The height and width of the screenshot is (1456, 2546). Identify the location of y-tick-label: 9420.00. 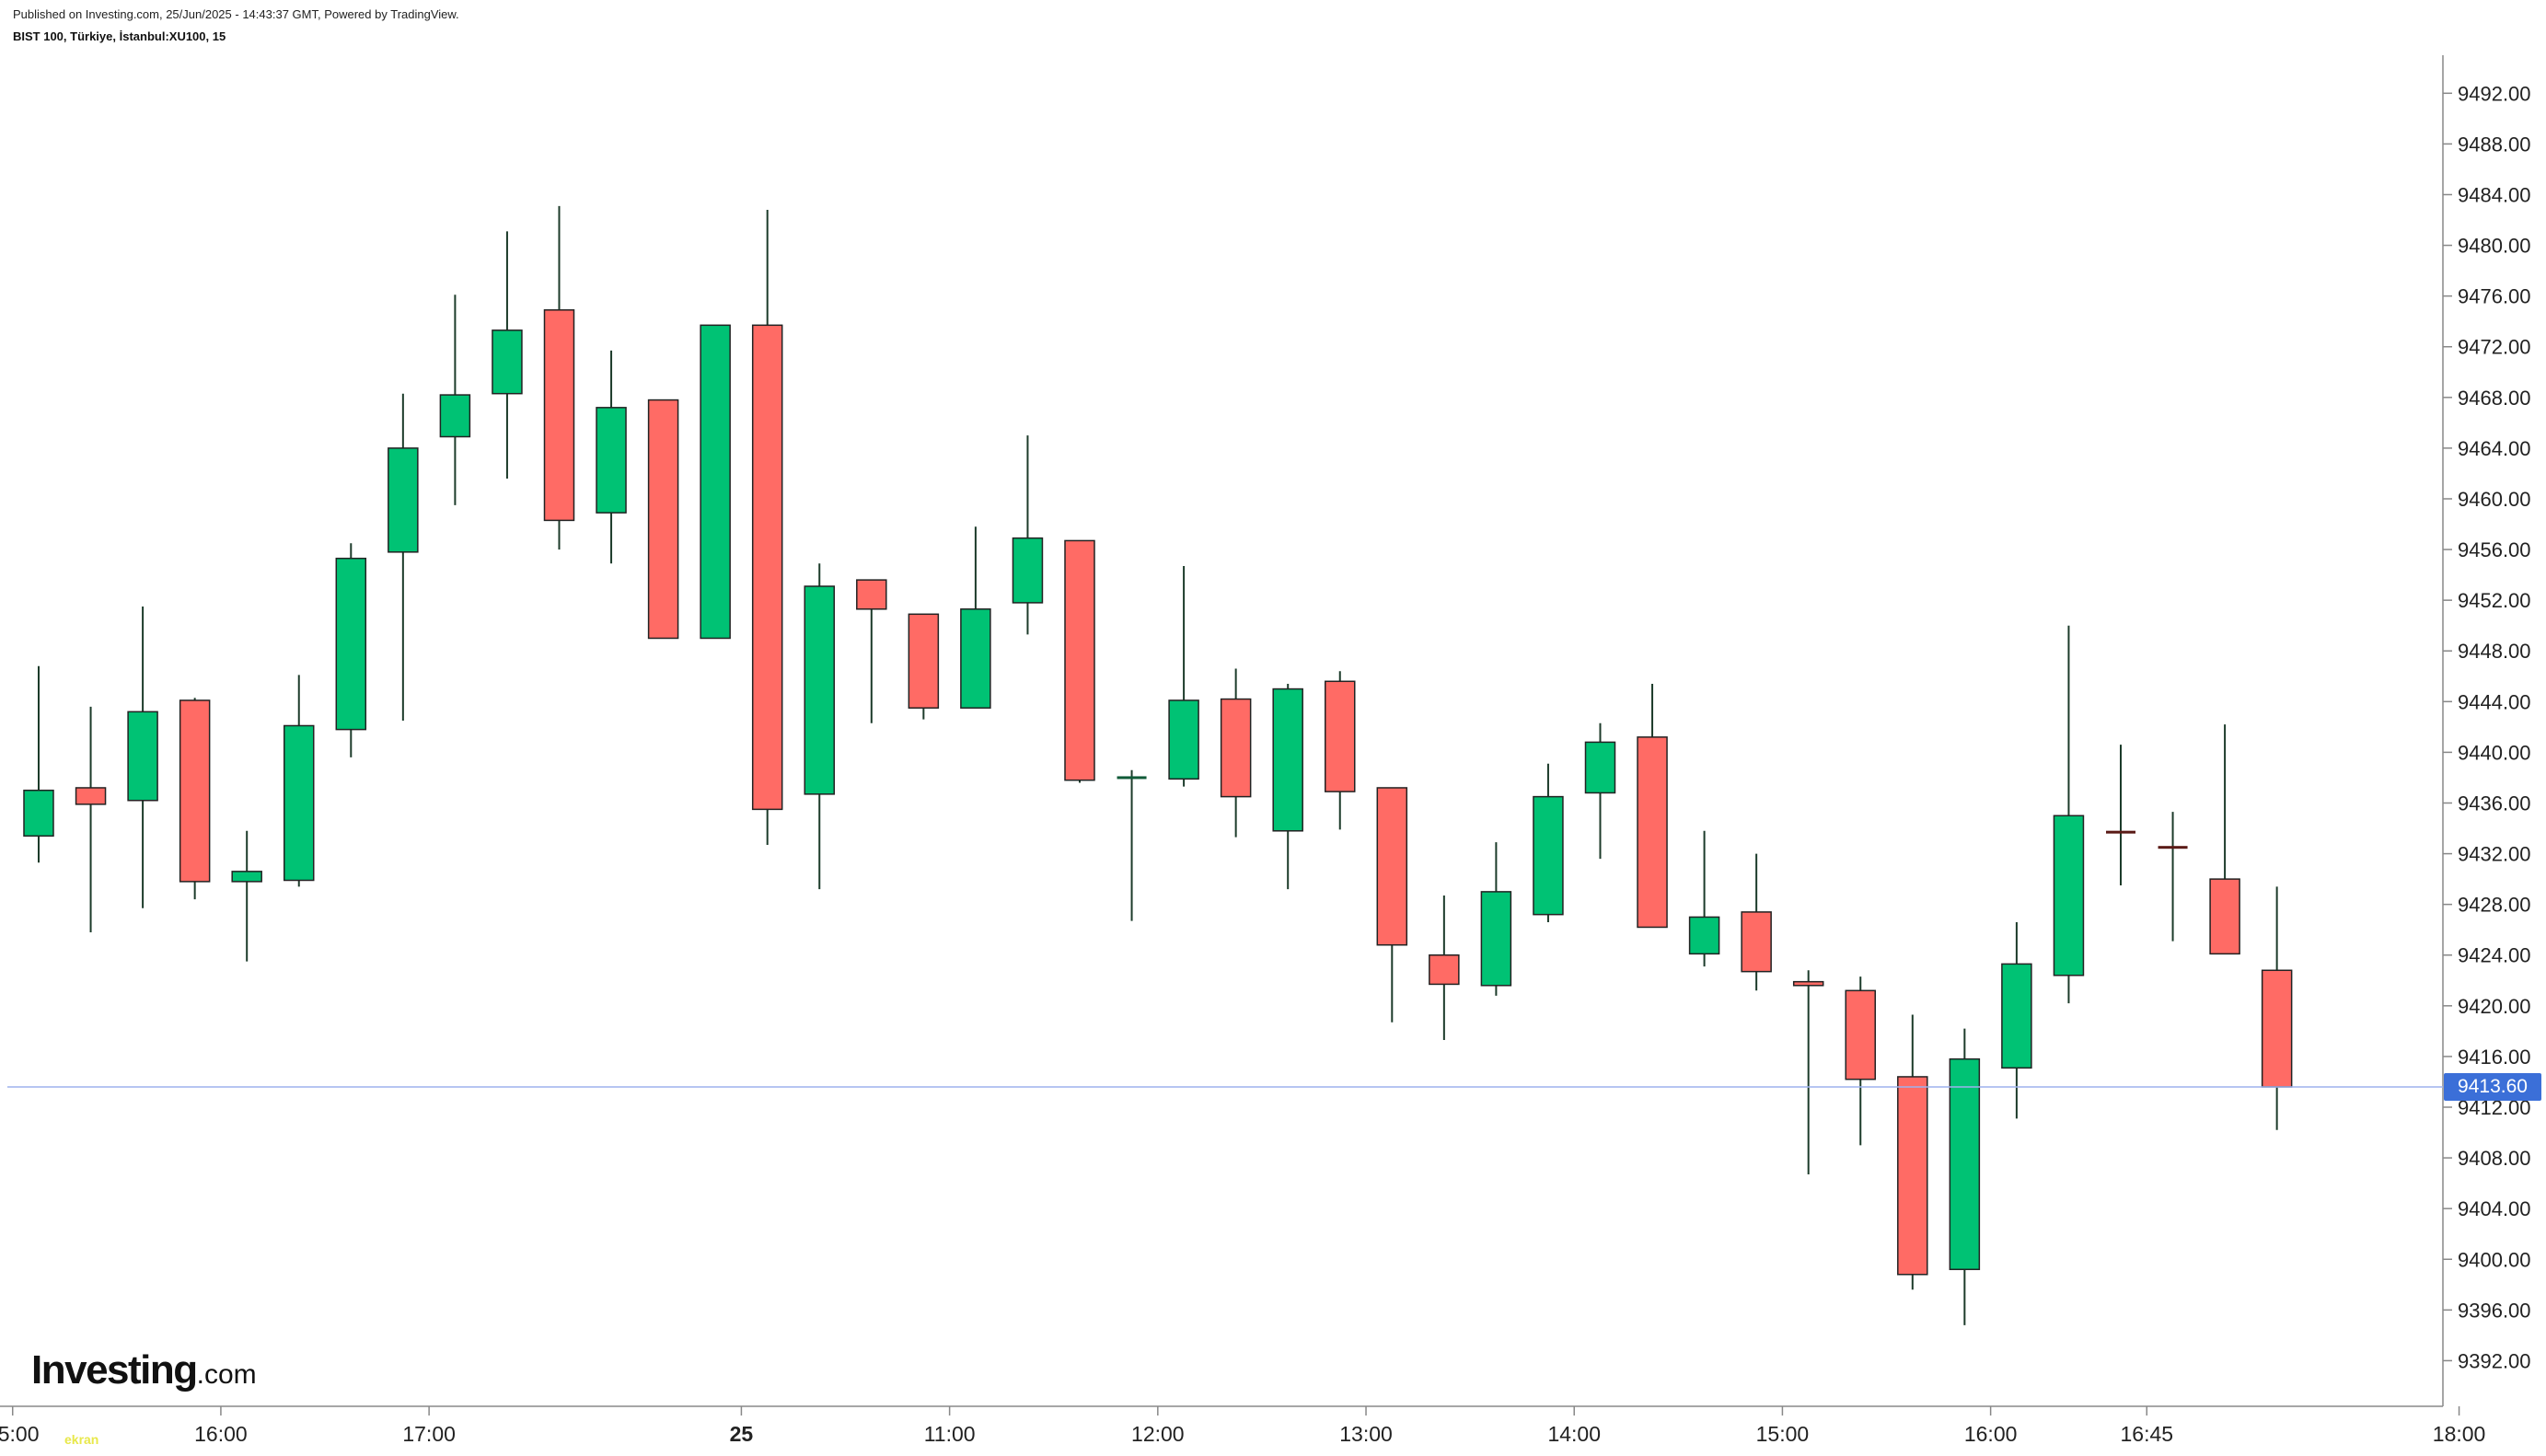
(2494, 1006).